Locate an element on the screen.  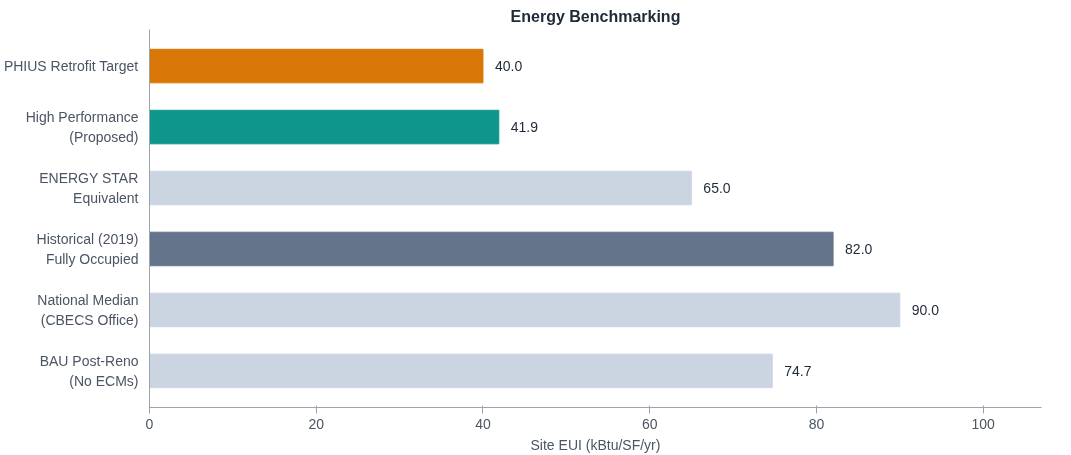
data-label: 41.9 is located at coordinates (524, 127).